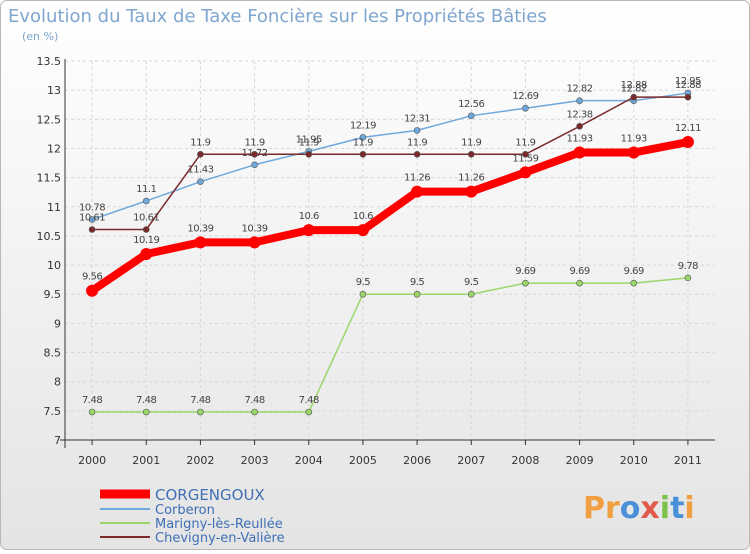  What do you see at coordinates (53, 353) in the screenshot?
I see `y-tick-label: 8.5` at bounding box center [53, 353].